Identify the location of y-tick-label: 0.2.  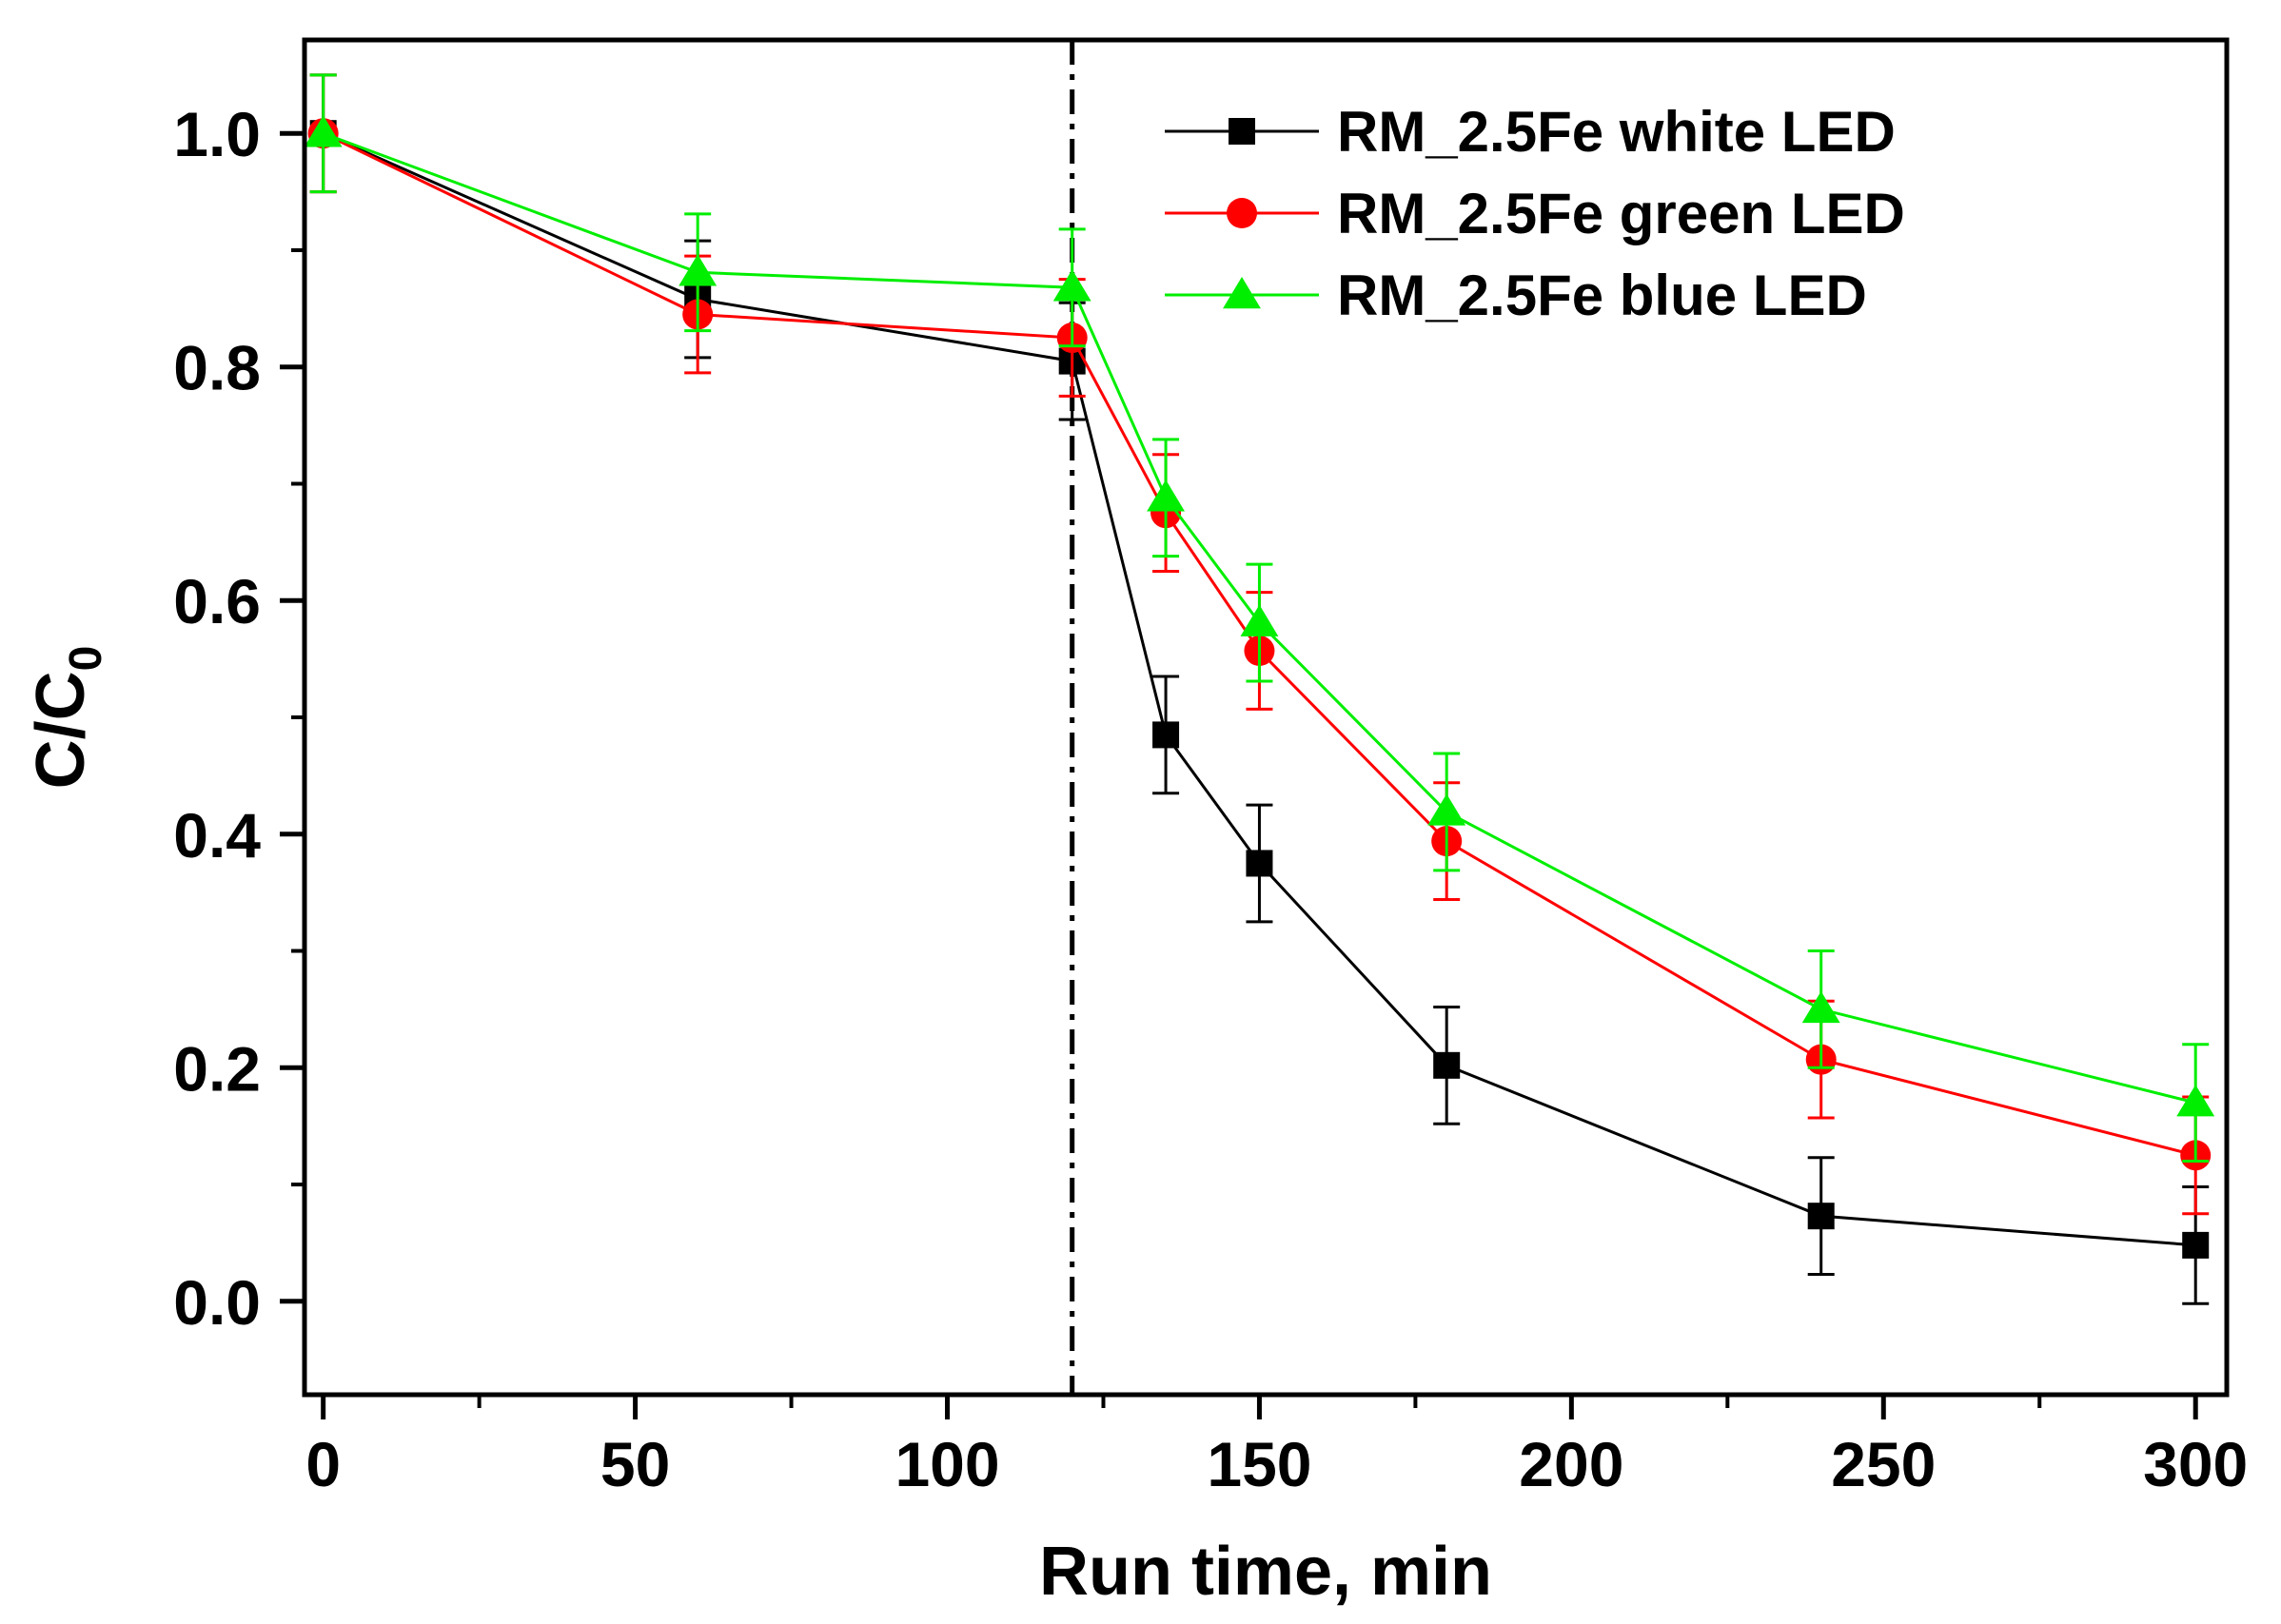
(217, 1068).